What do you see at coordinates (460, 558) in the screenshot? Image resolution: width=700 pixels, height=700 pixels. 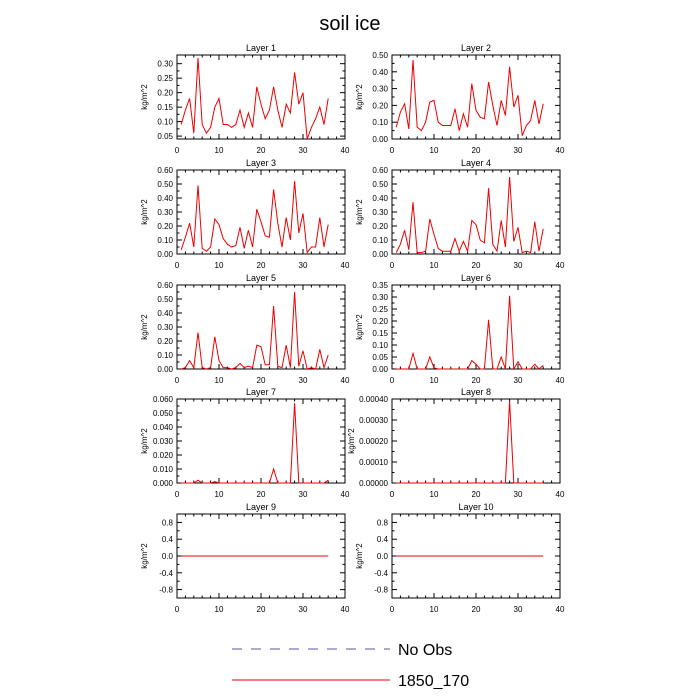 I see `panel-layer-10: Layer 10 0 10 20 30 40 -0.8 -0.4 0.0 0.4 0.8 kg/m^2` at bounding box center [460, 558].